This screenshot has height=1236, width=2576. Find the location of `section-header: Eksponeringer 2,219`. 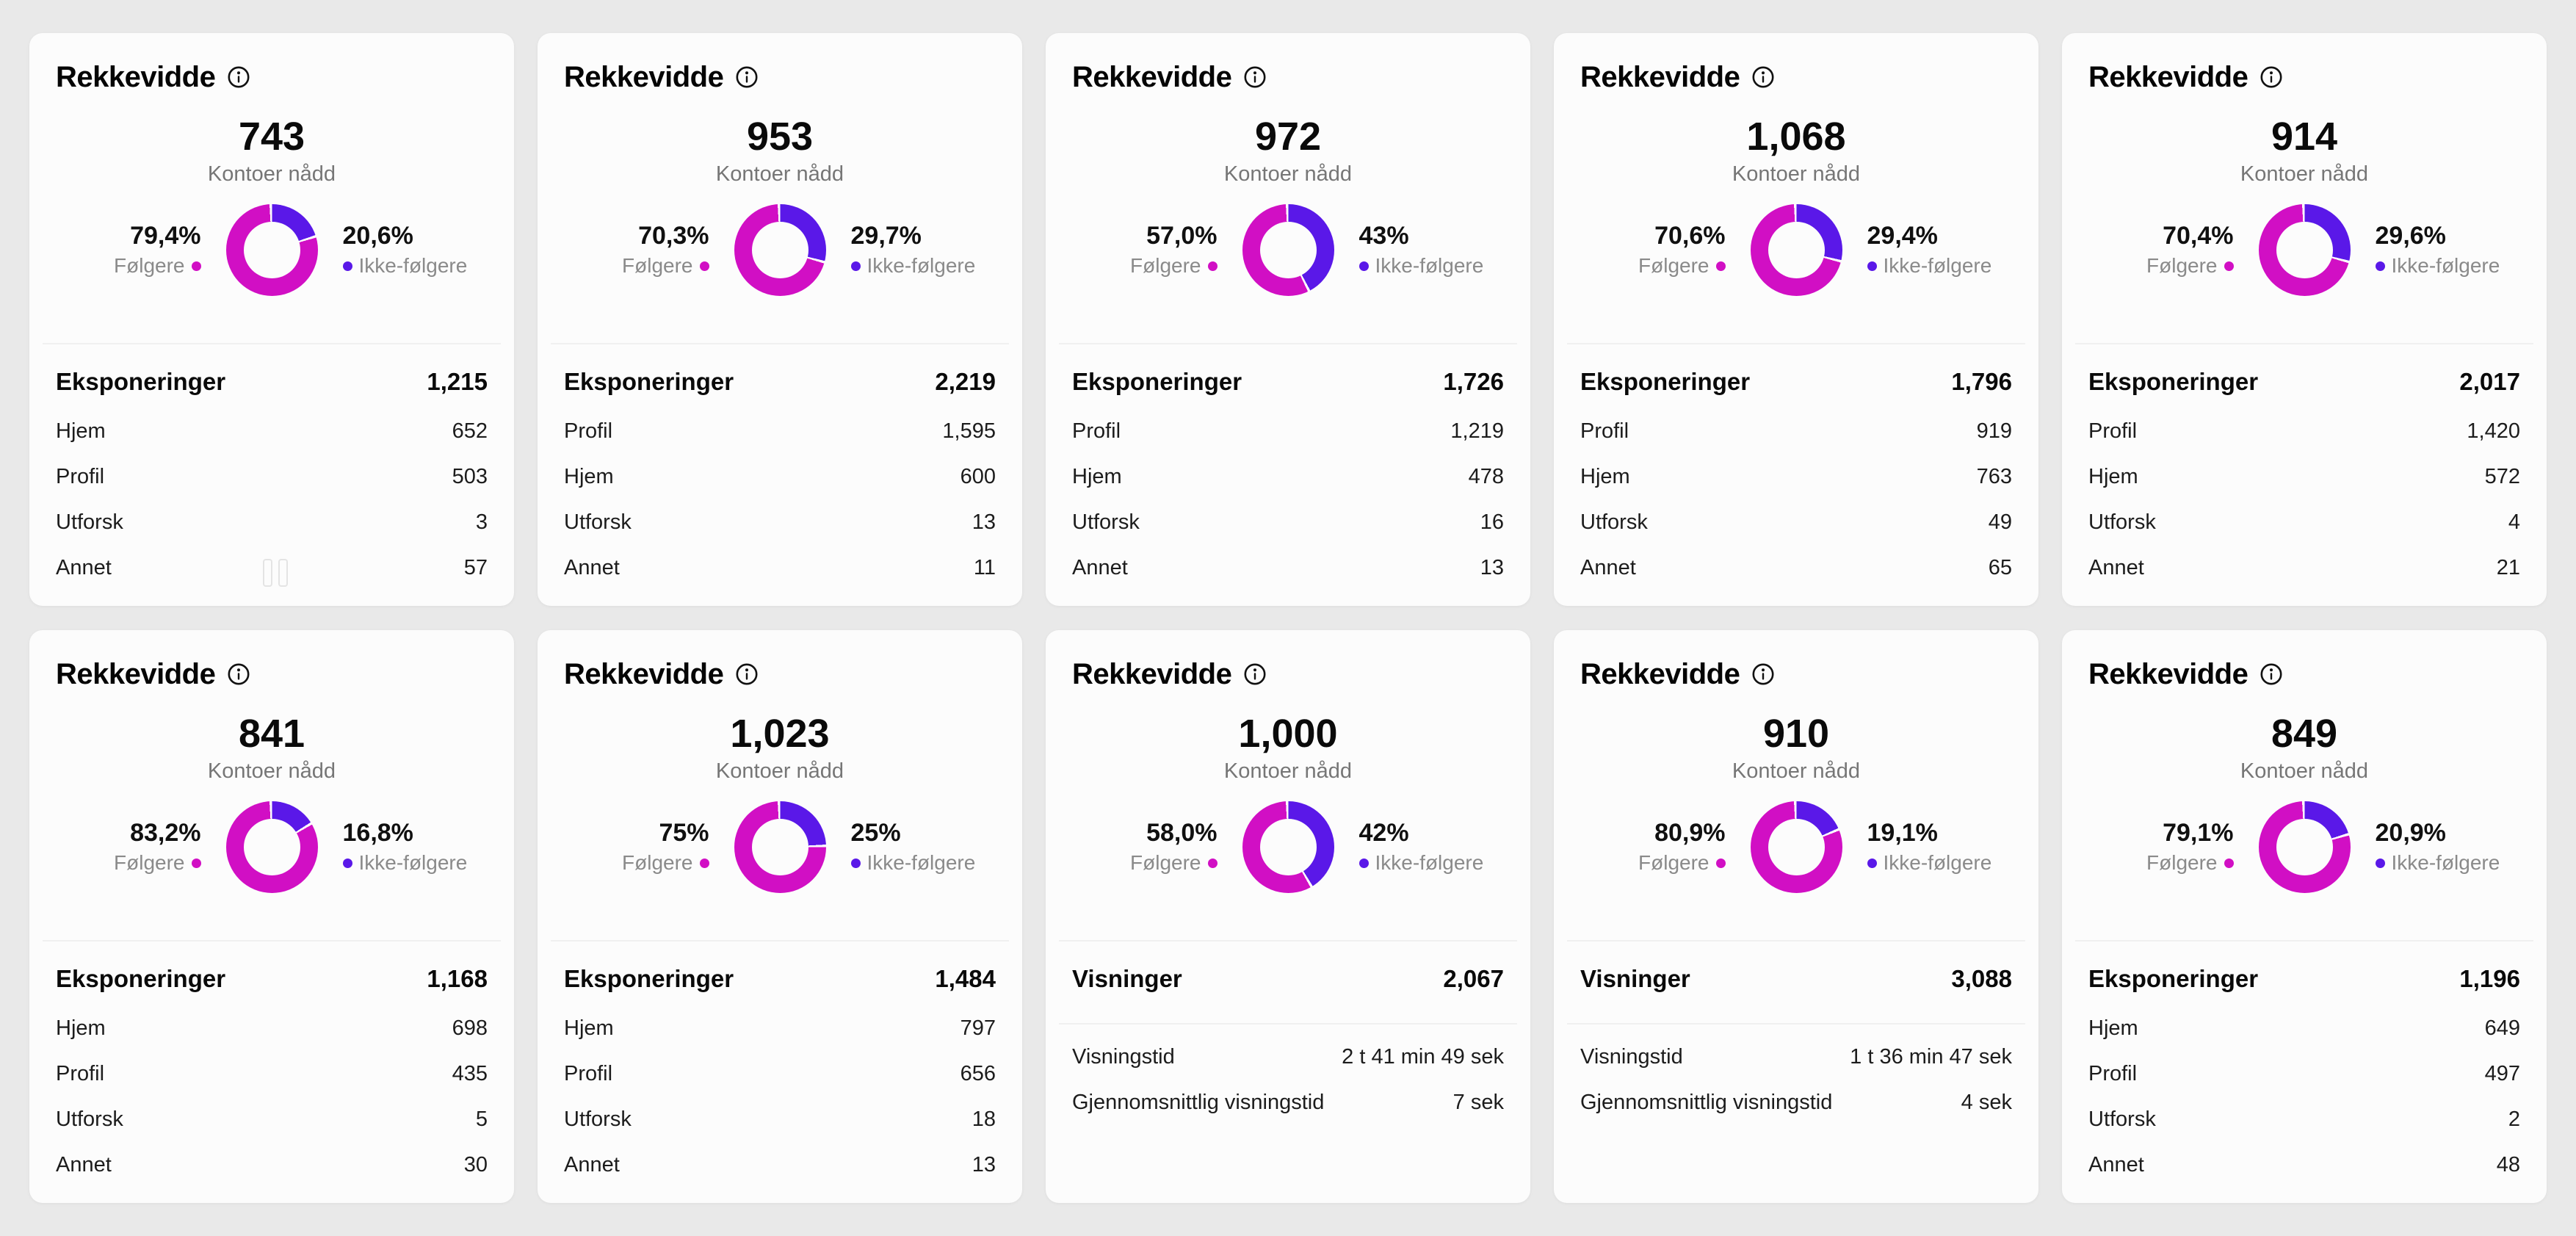

section-header: Eksponeringer 2,219 is located at coordinates (780, 381).